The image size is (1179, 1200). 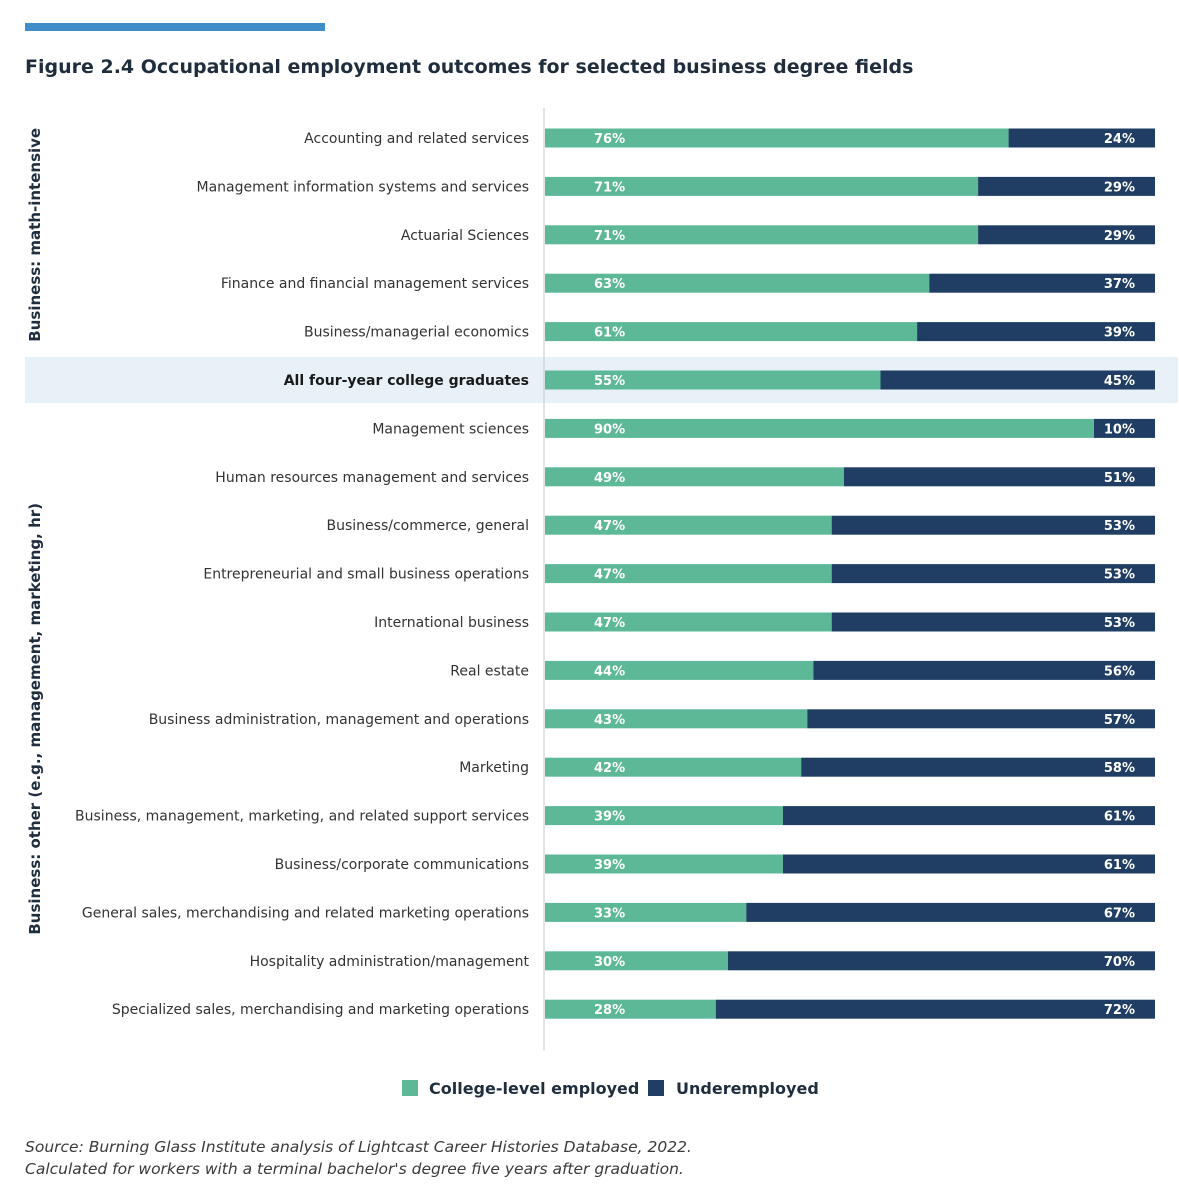 What do you see at coordinates (1119, 429) in the screenshot?
I see `data-label-underemployed: 10%` at bounding box center [1119, 429].